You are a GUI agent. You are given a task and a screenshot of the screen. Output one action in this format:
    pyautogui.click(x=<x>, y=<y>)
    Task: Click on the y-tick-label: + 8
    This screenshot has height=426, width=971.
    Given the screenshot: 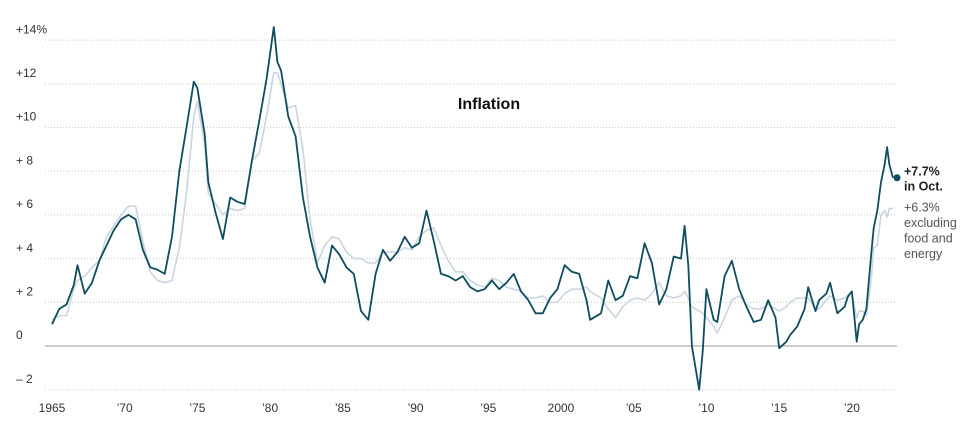 What is the action you would take?
    pyautogui.click(x=24, y=160)
    